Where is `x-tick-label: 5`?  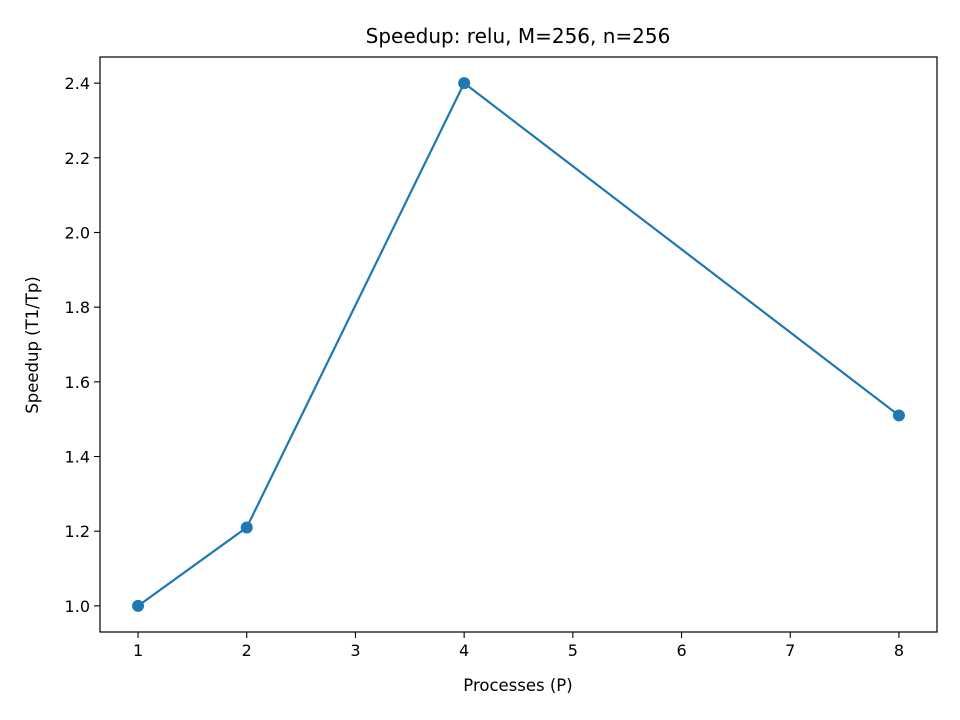
x-tick-label: 5 is located at coordinates (573, 650).